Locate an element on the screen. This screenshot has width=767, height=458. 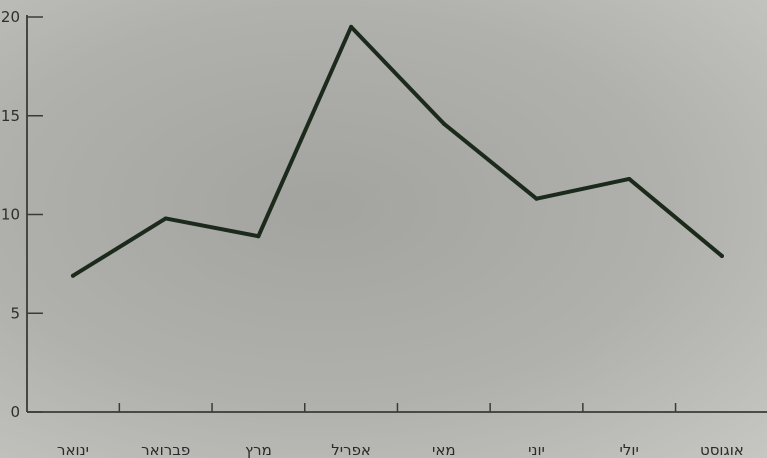
y-tick-label: 20 is located at coordinates (10, 17).